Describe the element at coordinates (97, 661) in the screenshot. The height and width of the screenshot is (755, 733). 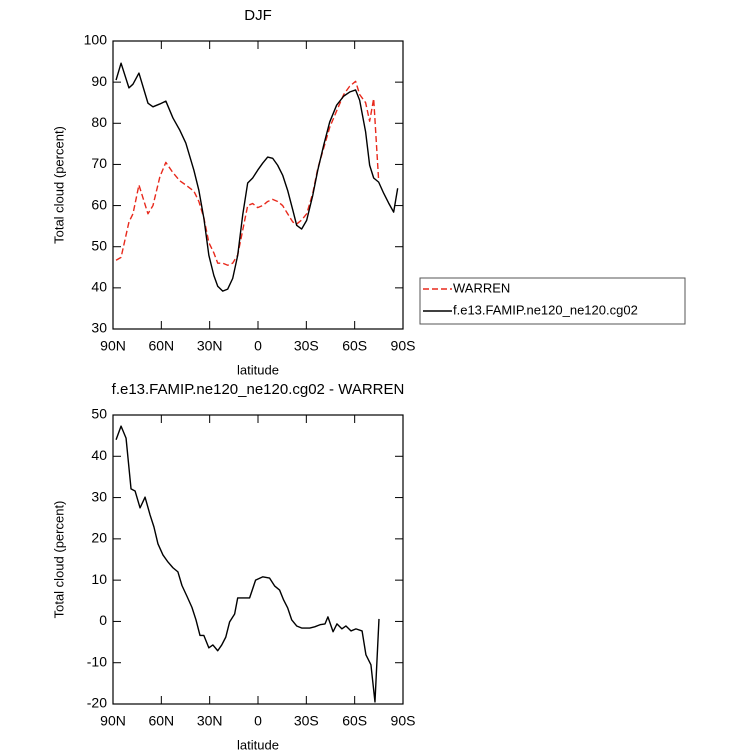
I see `y-tick-label: -10` at that location.